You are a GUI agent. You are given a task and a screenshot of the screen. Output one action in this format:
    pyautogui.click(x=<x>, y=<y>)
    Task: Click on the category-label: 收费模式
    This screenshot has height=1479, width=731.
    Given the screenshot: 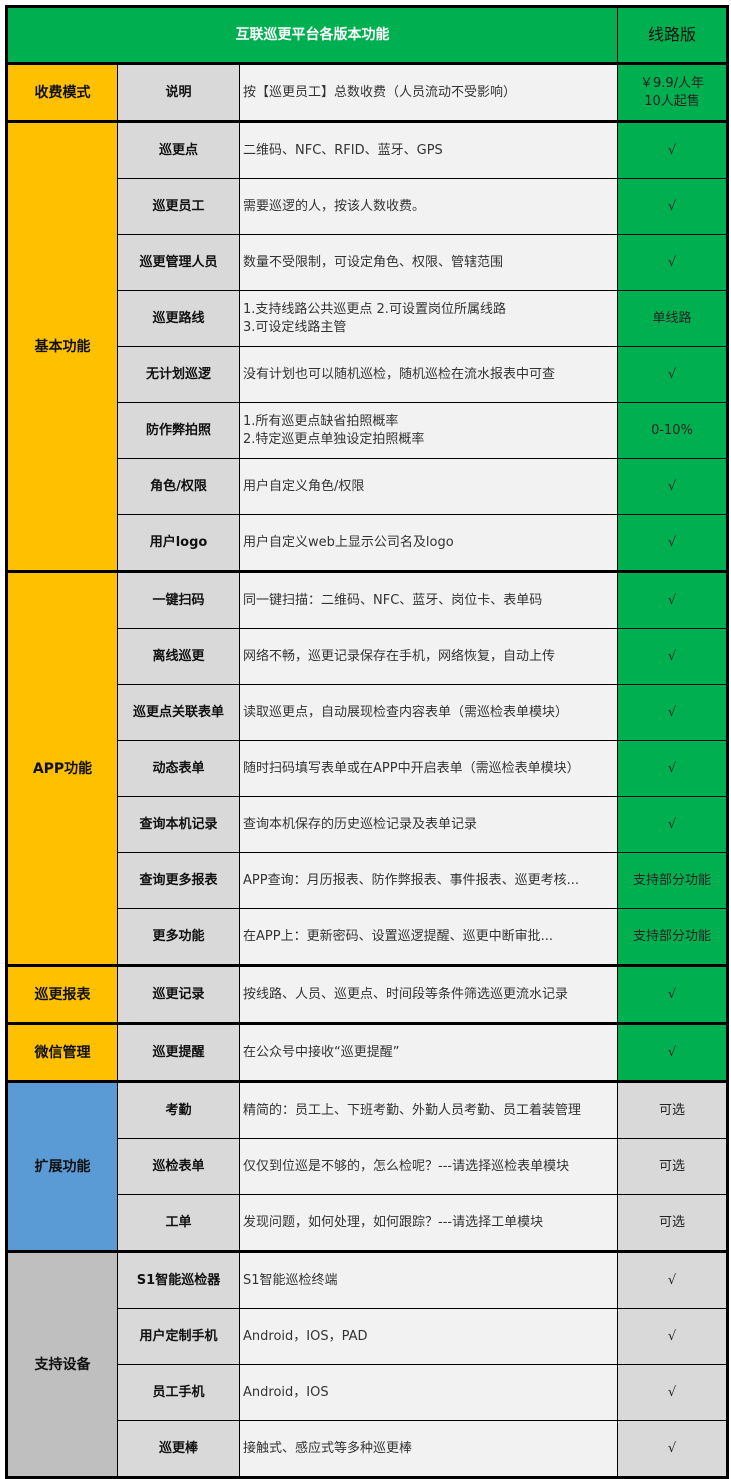 What is the action you would take?
    pyautogui.click(x=62, y=92)
    